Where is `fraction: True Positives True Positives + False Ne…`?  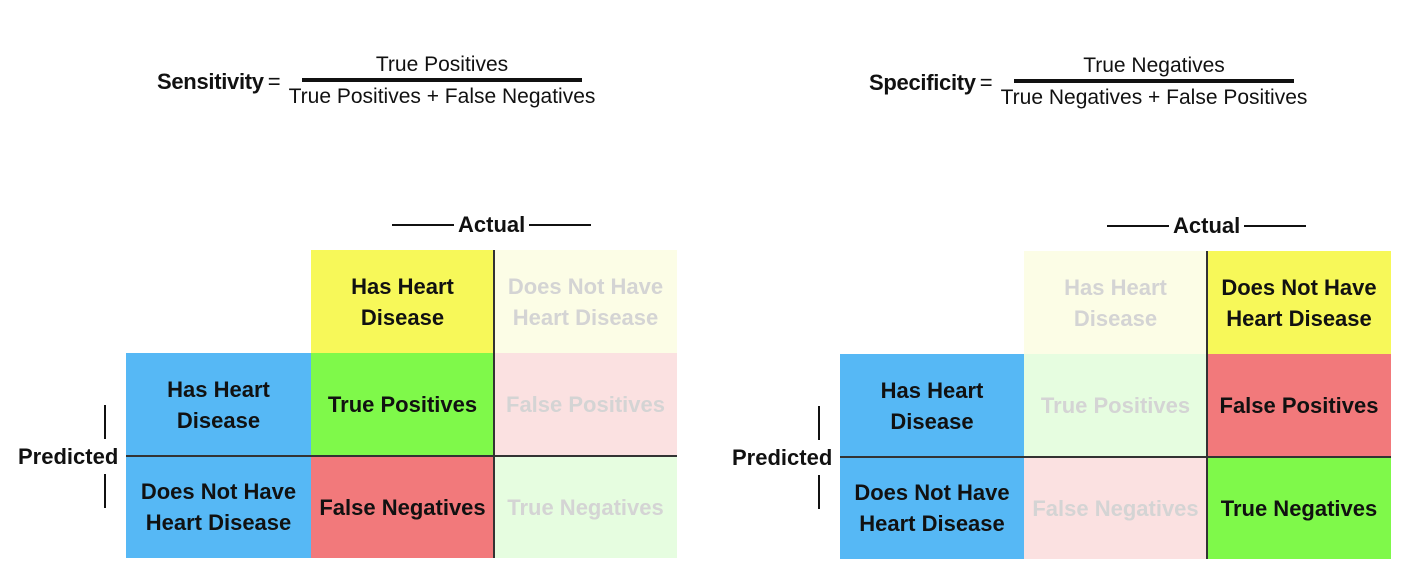
fraction: True Positives True Positives + False Ne… is located at coordinates (442, 82).